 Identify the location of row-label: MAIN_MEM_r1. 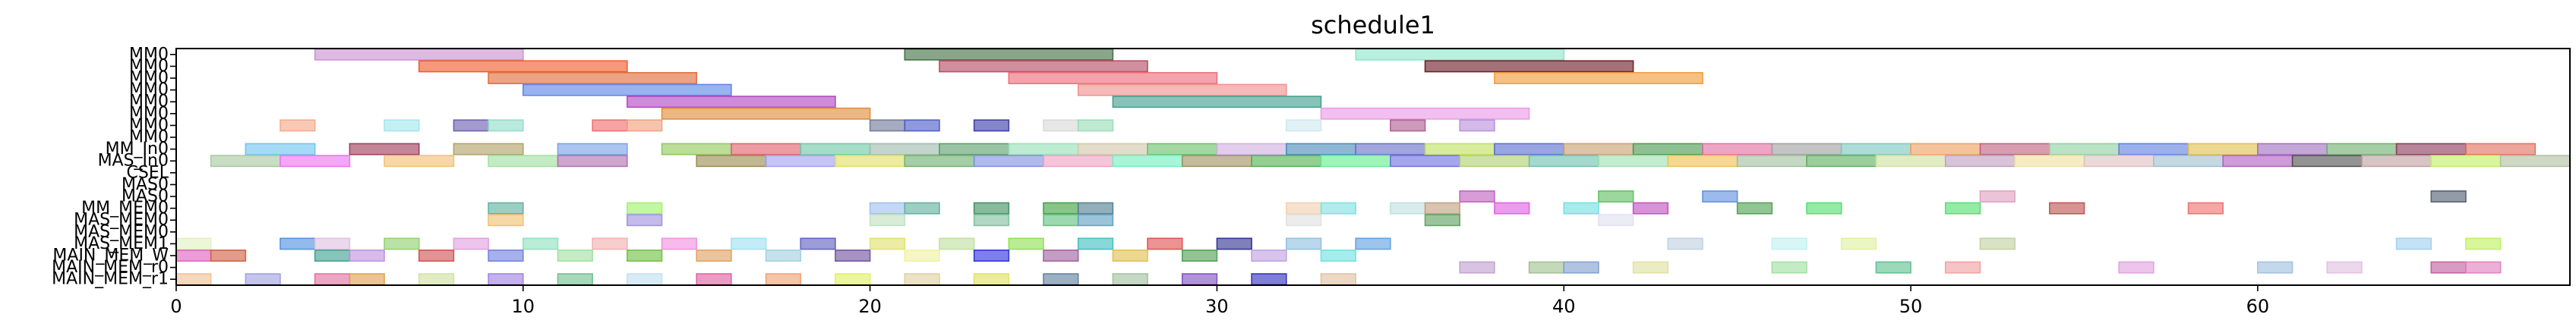
(110, 279).